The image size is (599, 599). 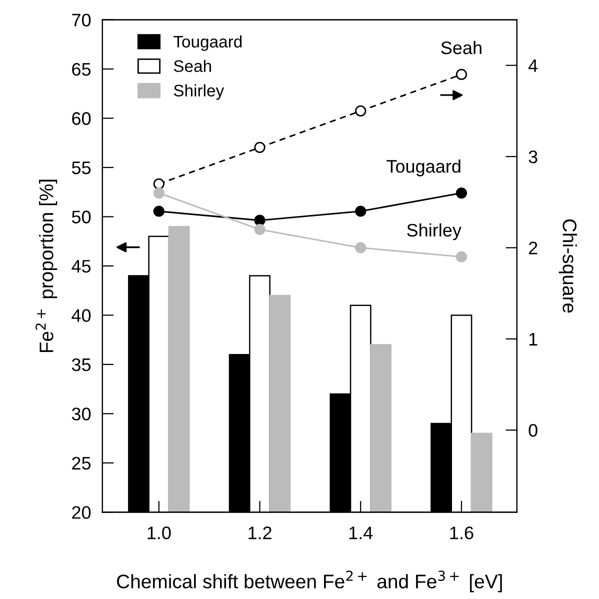 What do you see at coordinates (533, 430) in the screenshot?
I see `y2-tick-label: 0` at bounding box center [533, 430].